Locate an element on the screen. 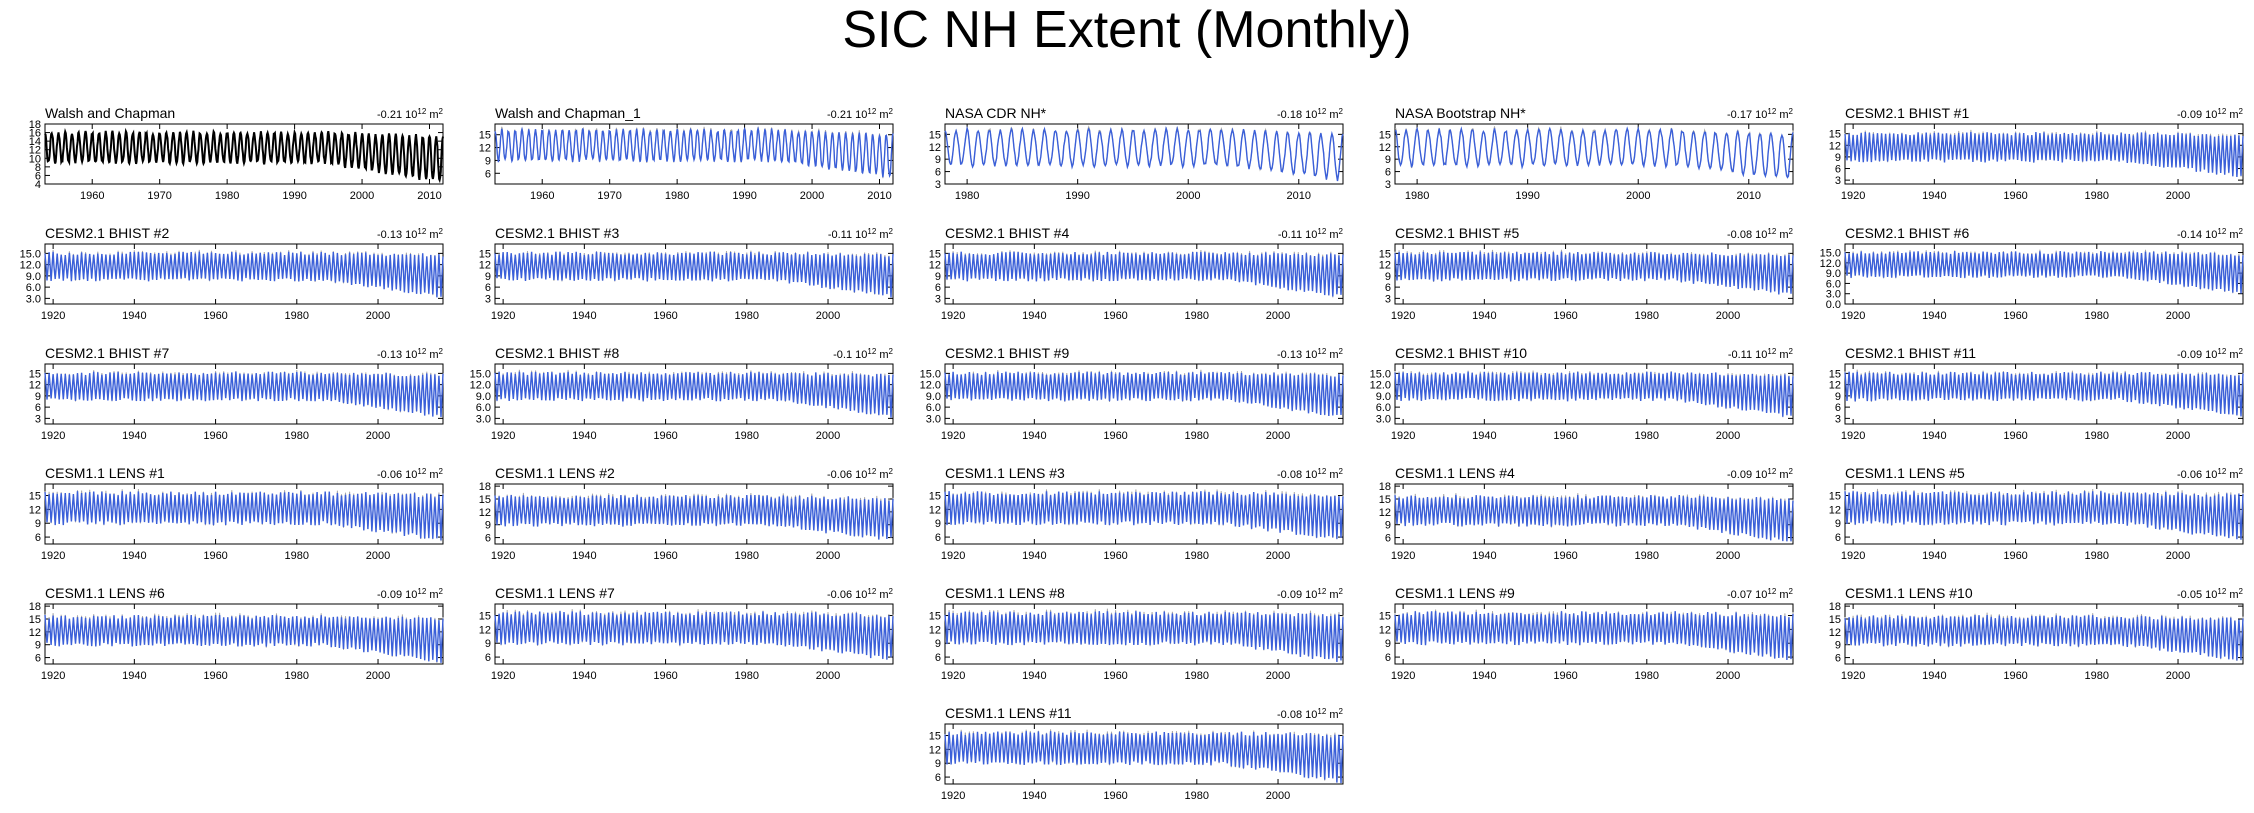 The width and height of the screenshot is (2254, 813). y-tick-label: 18 is located at coordinates (35, 125).